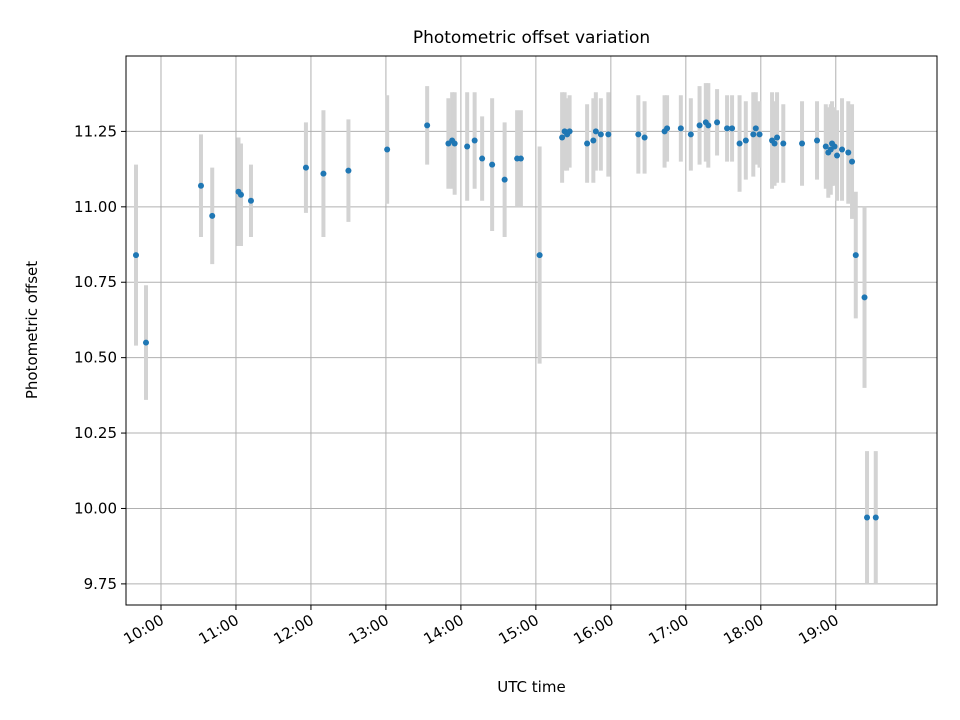 The height and width of the screenshot is (720, 960). What do you see at coordinates (95, 282) in the screenshot?
I see `y-tick-label: 10.75` at bounding box center [95, 282].